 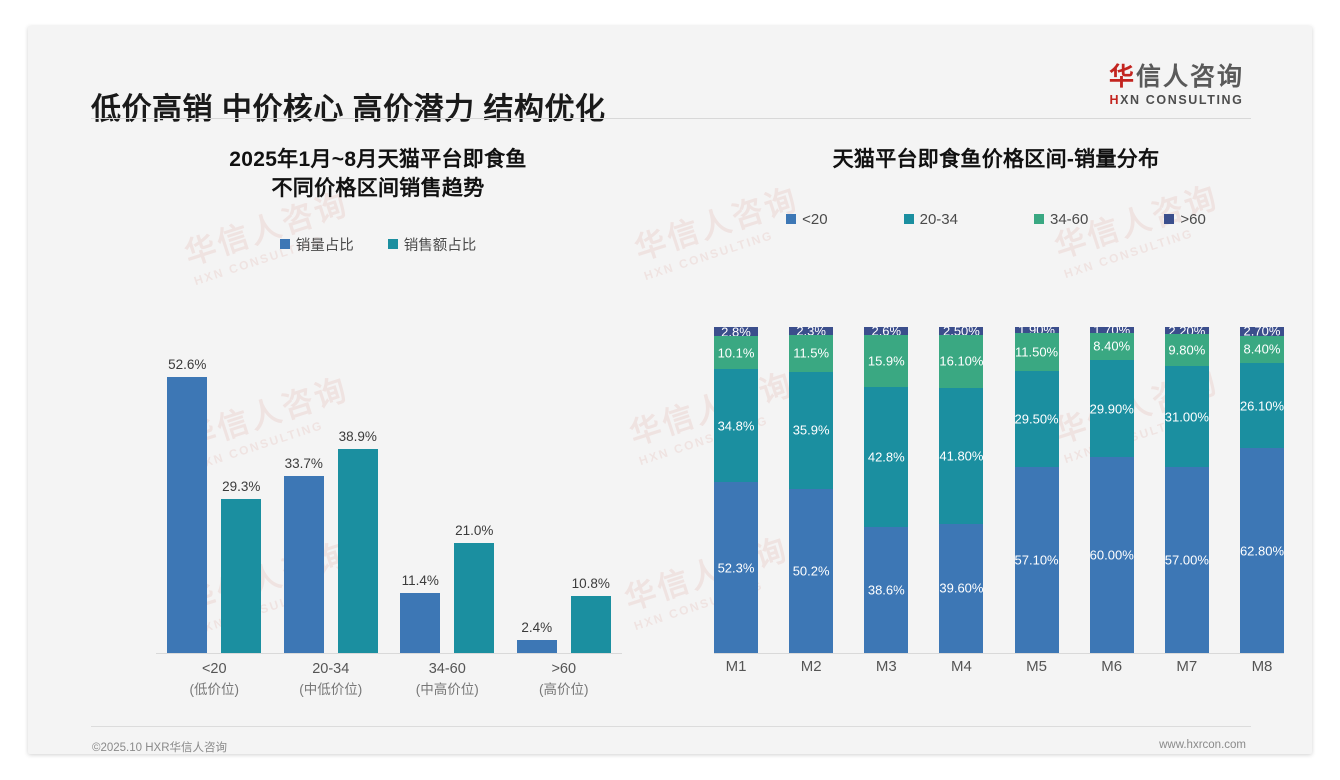 I want to click on left-chart-title: 2025年1月~8月天猫平台即食鱼 不同价格区间销售趋势, so click(x=378, y=175).